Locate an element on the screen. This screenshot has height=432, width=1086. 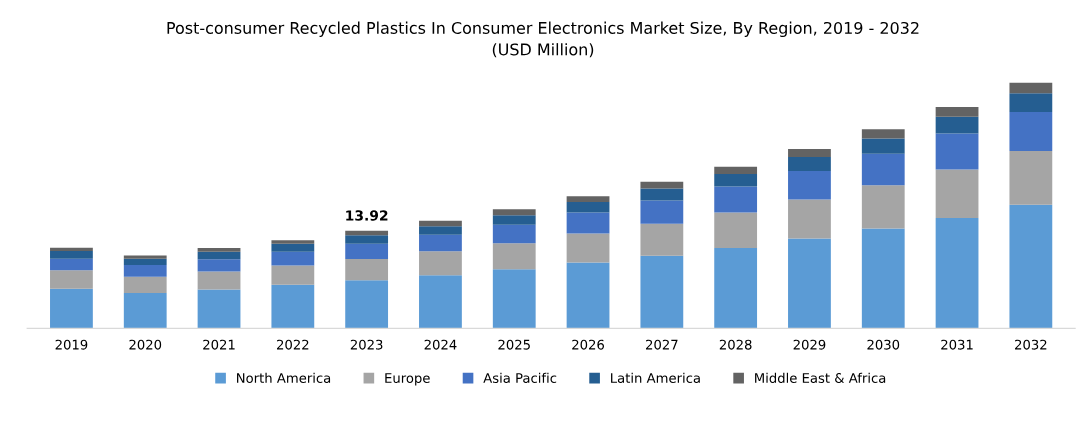
x-tick-label: 2022 is located at coordinates (293, 344).